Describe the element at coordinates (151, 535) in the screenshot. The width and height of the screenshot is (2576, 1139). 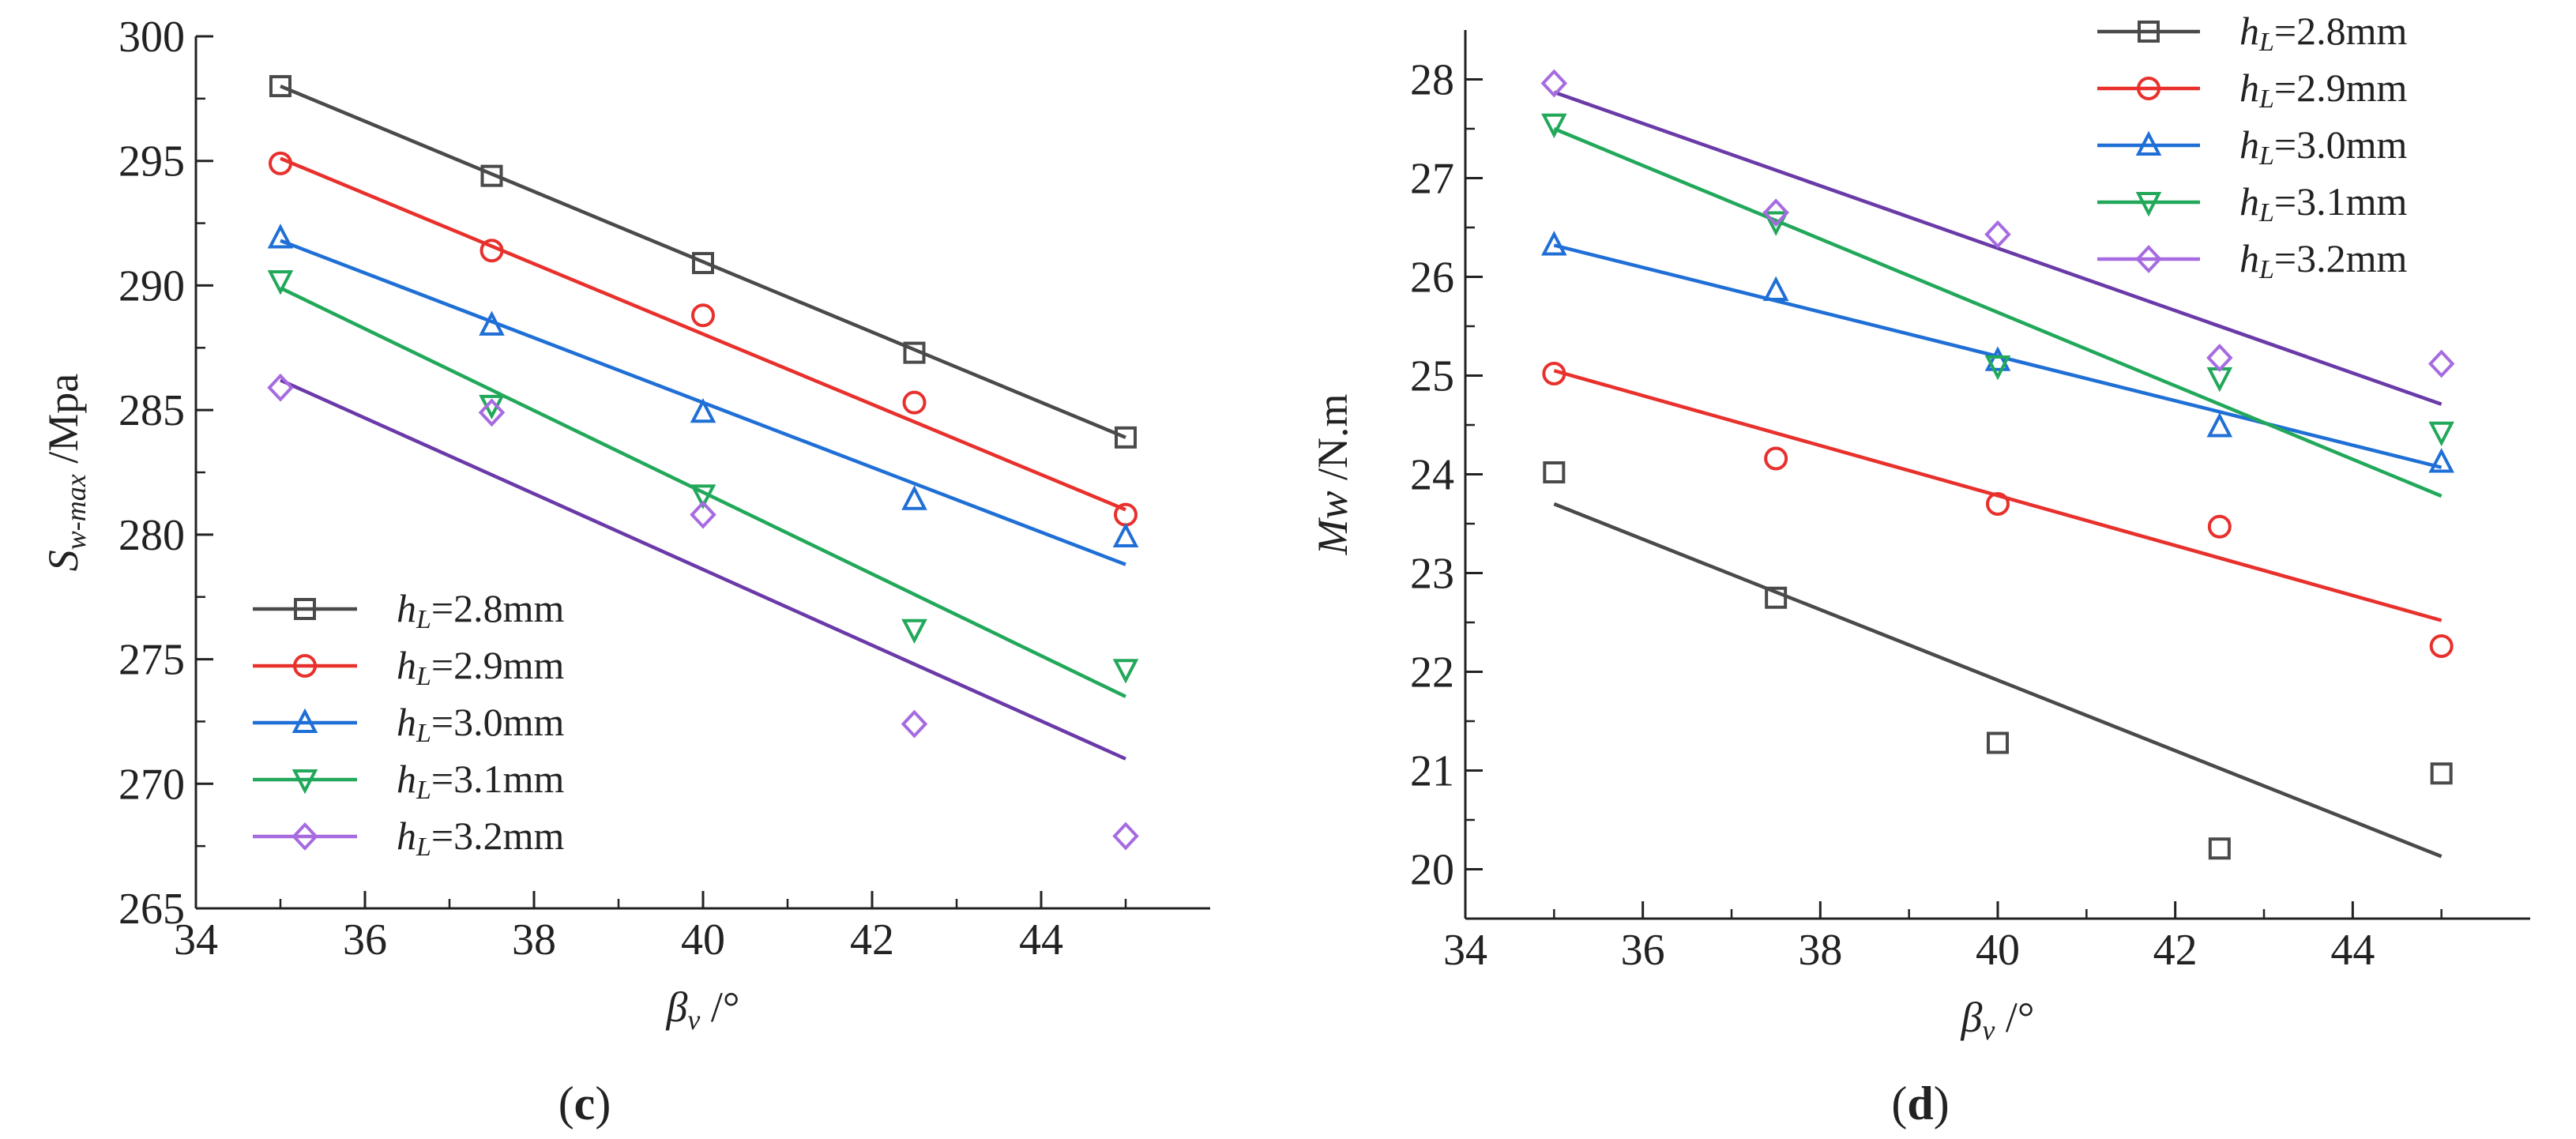
I see `y-tick-label: 280` at that location.